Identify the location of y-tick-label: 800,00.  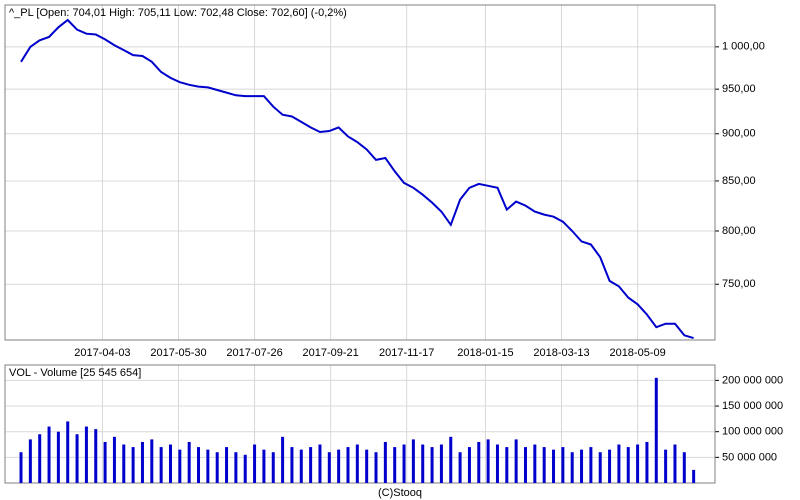
(739, 231).